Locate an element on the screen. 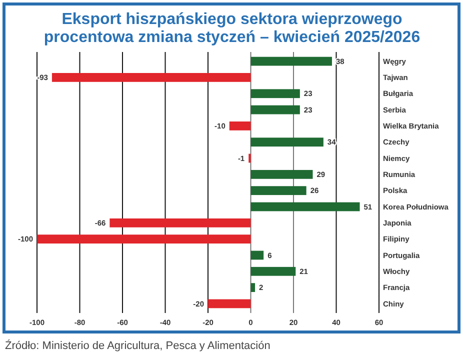 The image size is (463, 355). text: Źródło: Ministerio de Agricultura, Pesca y Alimentación is located at coordinates (137, 345).